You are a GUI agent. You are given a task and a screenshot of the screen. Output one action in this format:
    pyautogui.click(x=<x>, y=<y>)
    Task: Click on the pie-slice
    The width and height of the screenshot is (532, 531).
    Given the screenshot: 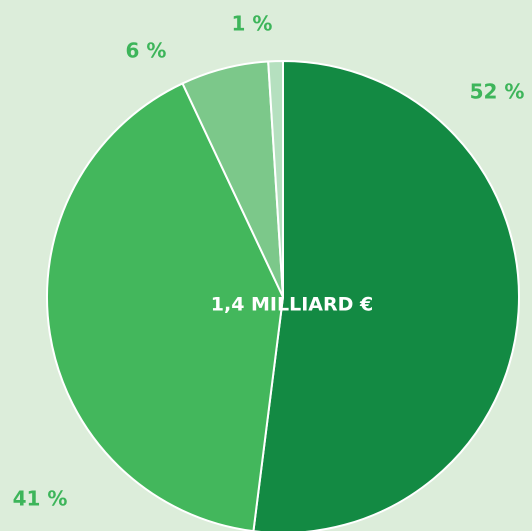 What is the action you would take?
    pyautogui.click(x=275, y=179)
    